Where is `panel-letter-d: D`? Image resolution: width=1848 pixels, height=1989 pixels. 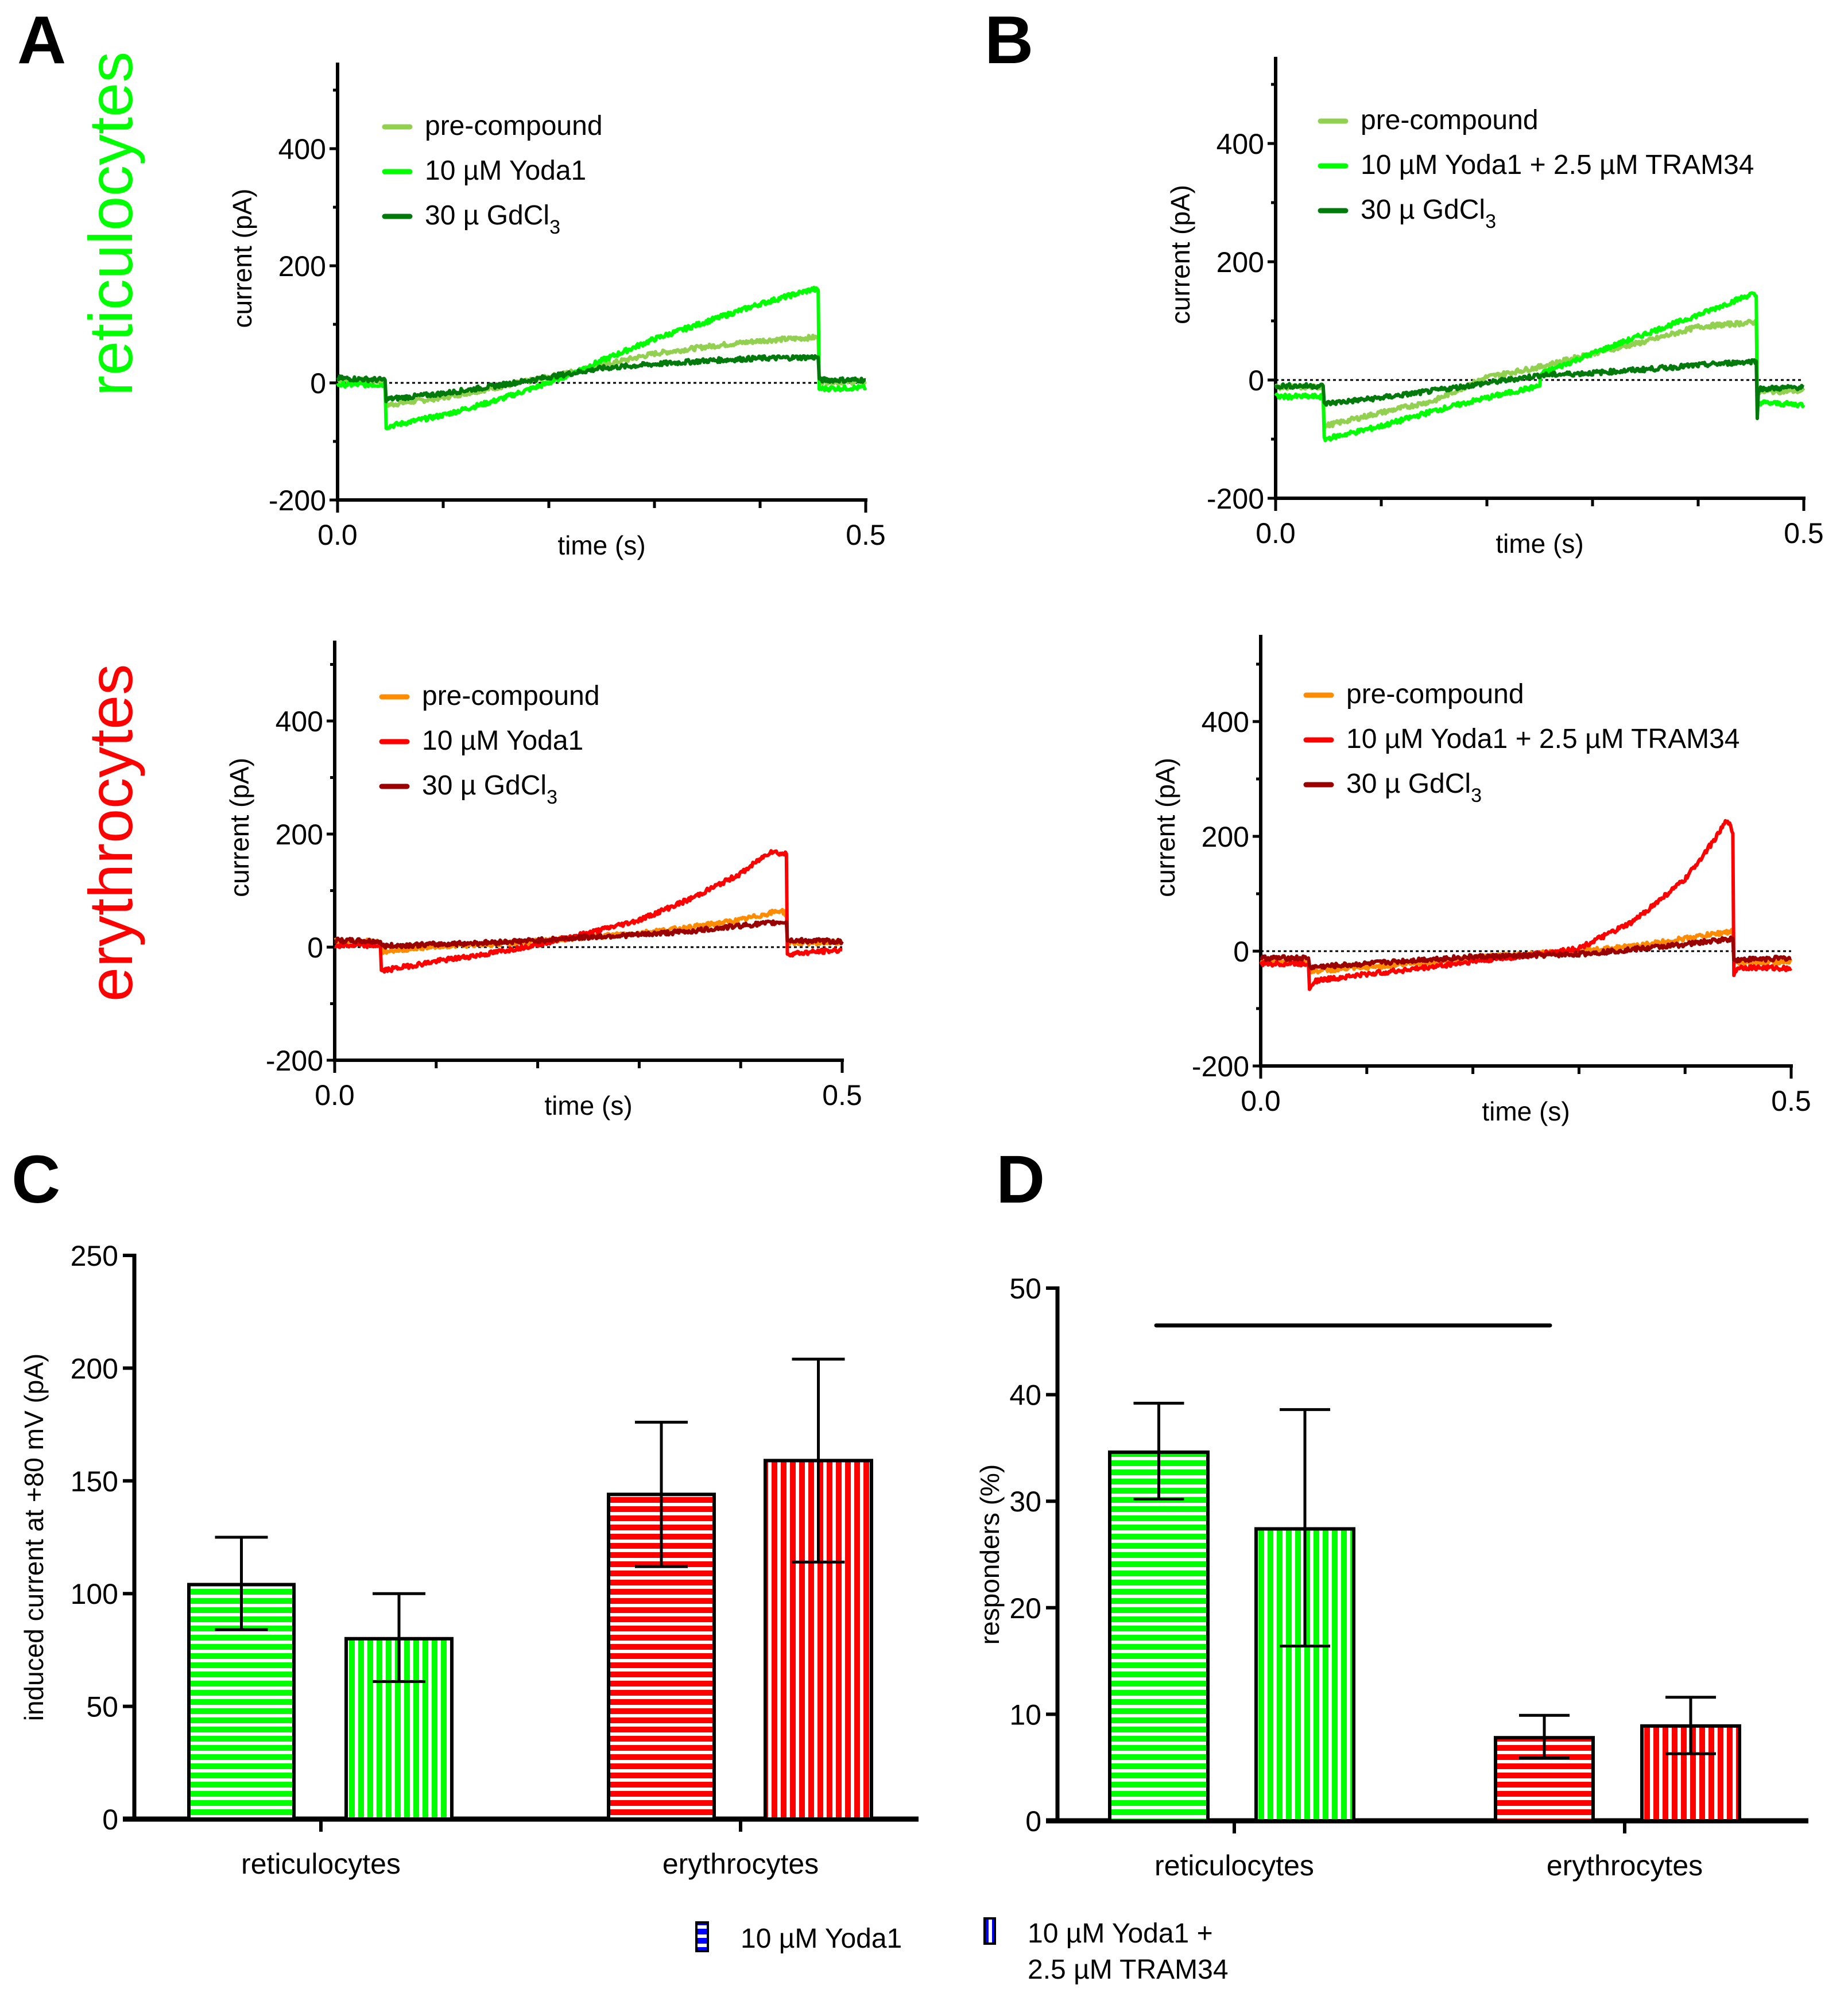
panel-letter-d: D is located at coordinates (1020, 1180).